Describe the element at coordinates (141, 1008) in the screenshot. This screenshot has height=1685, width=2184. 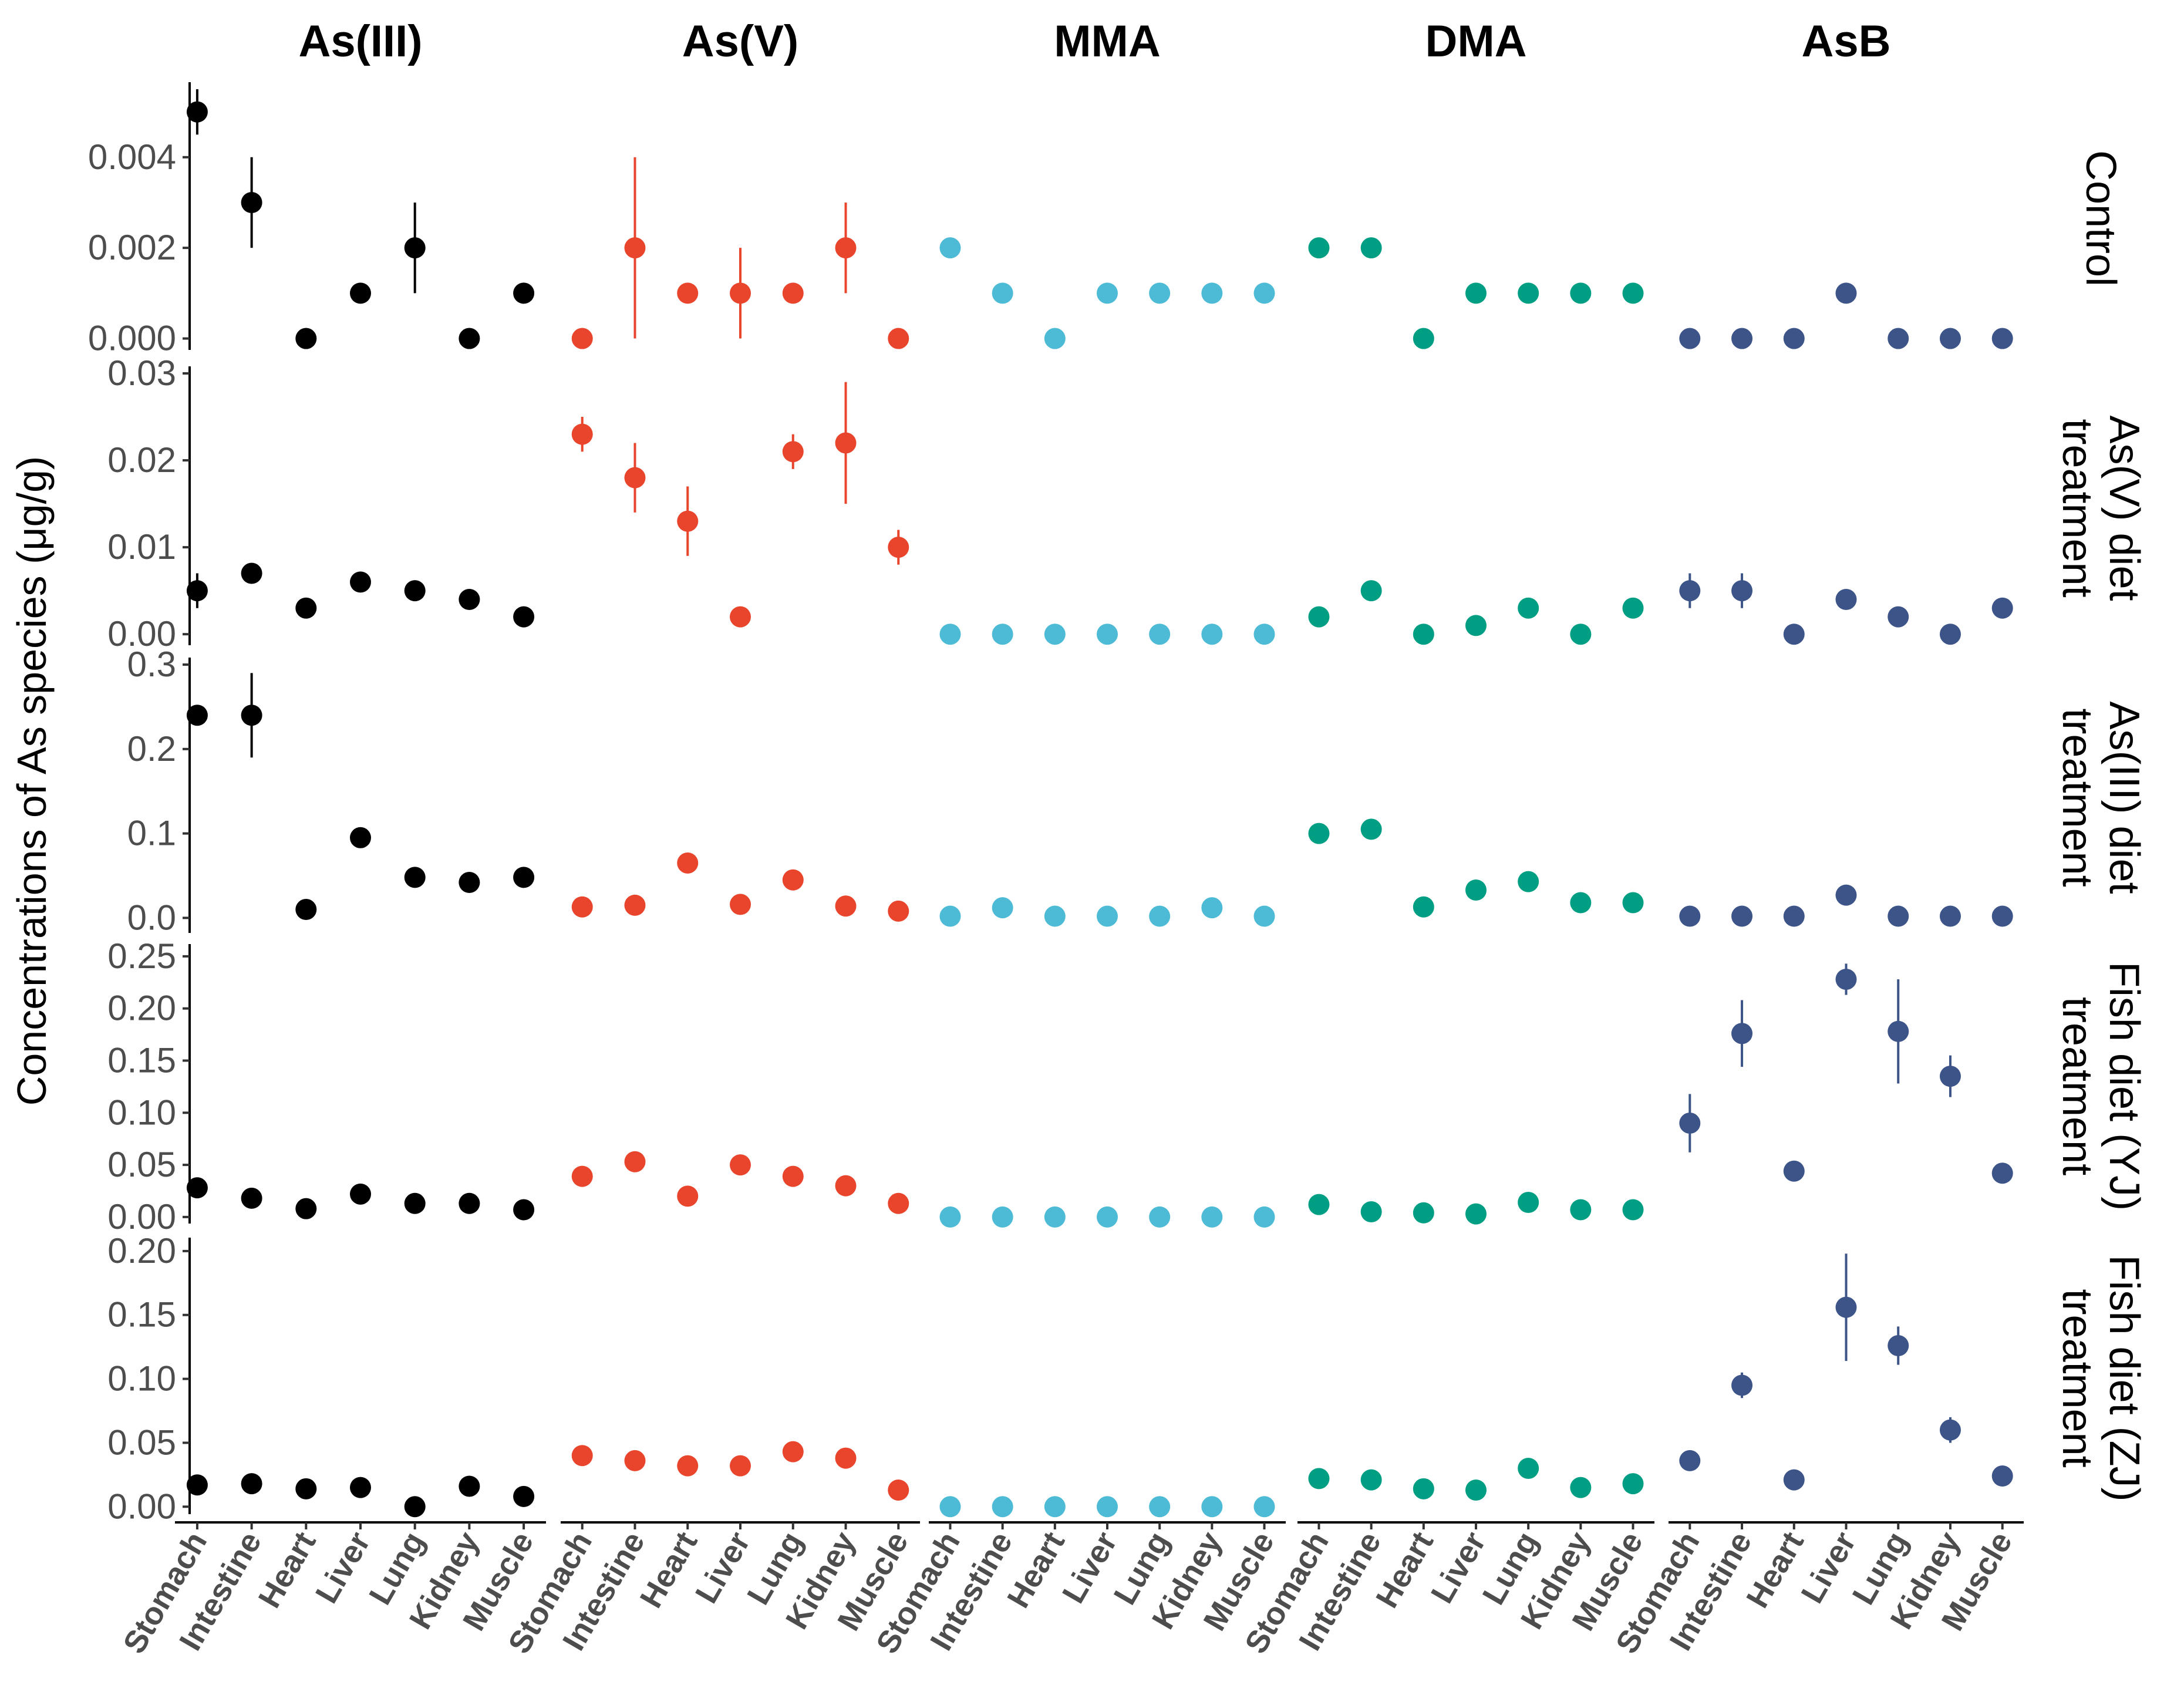
I see `y-tick-label: 0.20` at that location.